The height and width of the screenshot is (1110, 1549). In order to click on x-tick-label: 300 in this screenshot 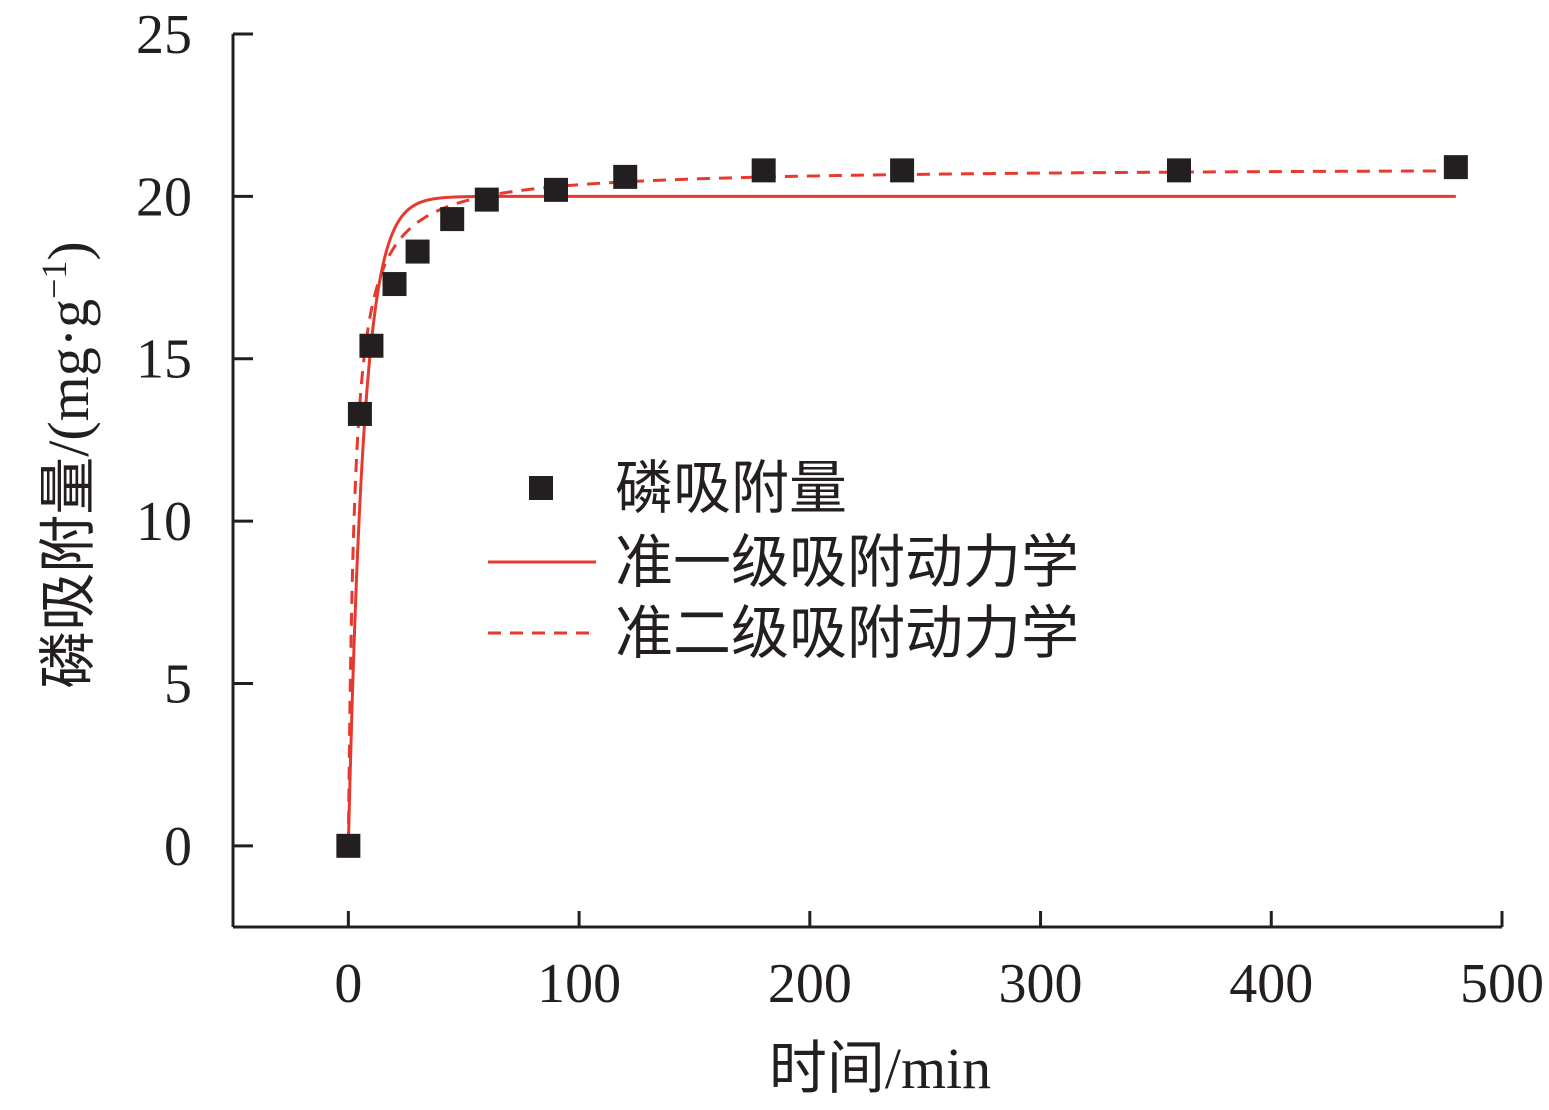, I will do `click(1041, 984)`.